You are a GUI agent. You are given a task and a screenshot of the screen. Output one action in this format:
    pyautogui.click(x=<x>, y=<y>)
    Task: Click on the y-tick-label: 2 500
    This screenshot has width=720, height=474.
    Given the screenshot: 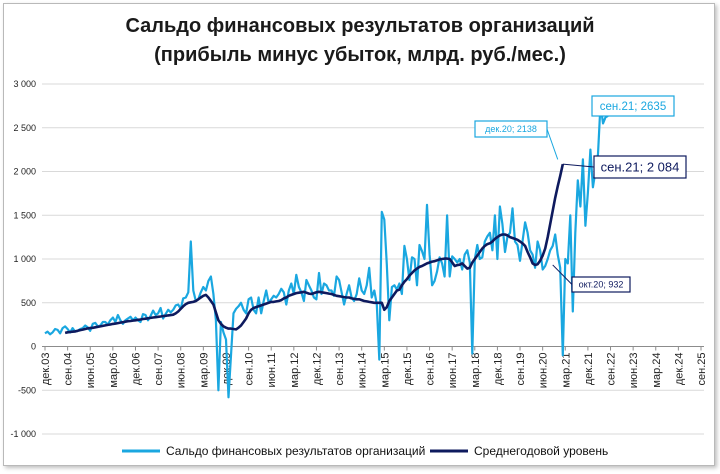 What is the action you would take?
    pyautogui.click(x=24, y=128)
    